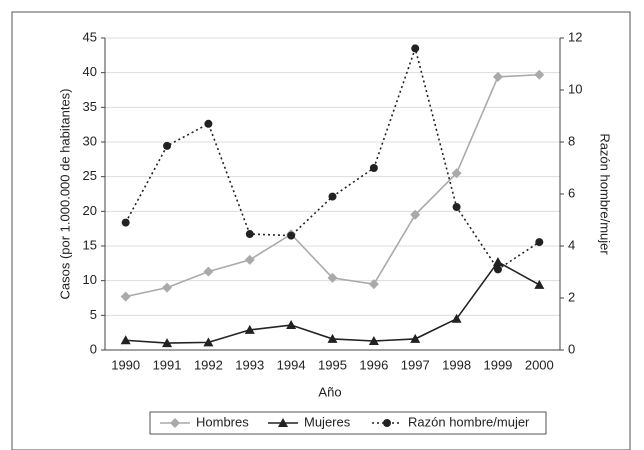 The width and height of the screenshot is (644, 450). I want to click on y2-tick-label: 8, so click(571, 140).